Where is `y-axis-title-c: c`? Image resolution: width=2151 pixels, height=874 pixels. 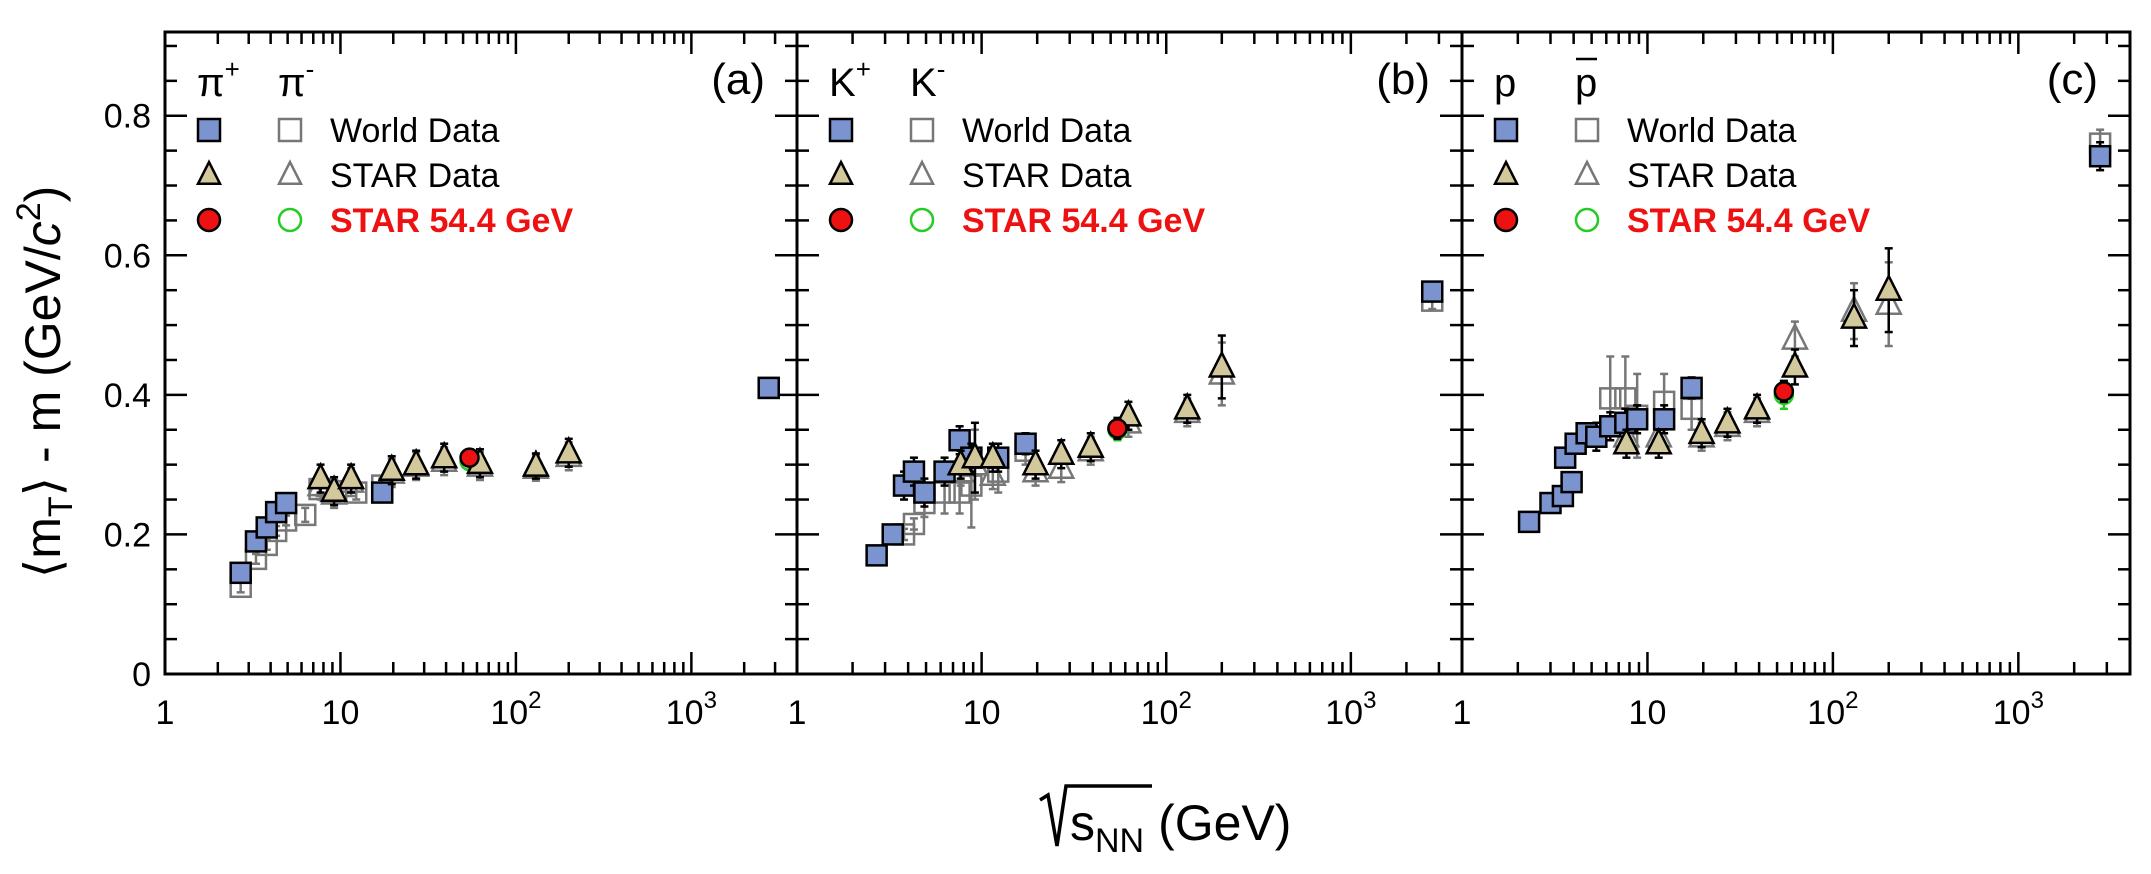
y-axis-title-c: c is located at coordinates (43, 233).